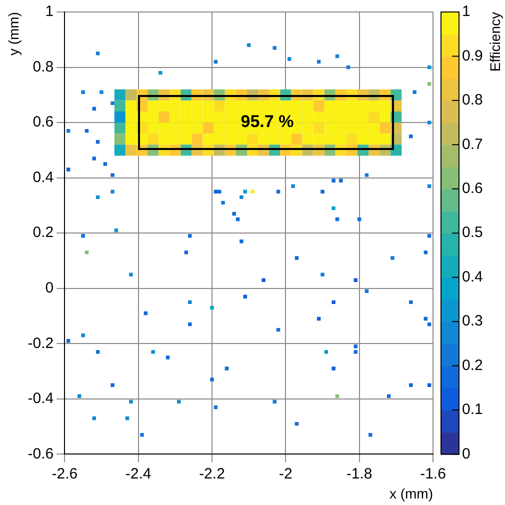 The height and width of the screenshot is (505, 505). What do you see at coordinates (43, 233) in the screenshot?
I see `y-tick-label: 0.2` at bounding box center [43, 233].